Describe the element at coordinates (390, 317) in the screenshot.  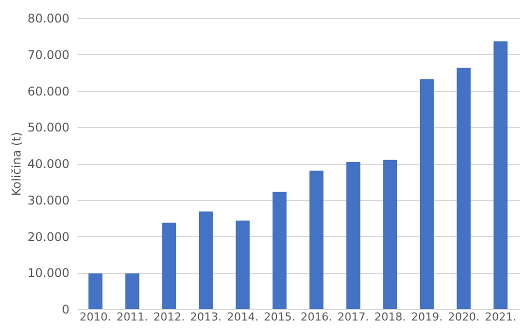
I see `x-tick-label: 2018.` at that location.